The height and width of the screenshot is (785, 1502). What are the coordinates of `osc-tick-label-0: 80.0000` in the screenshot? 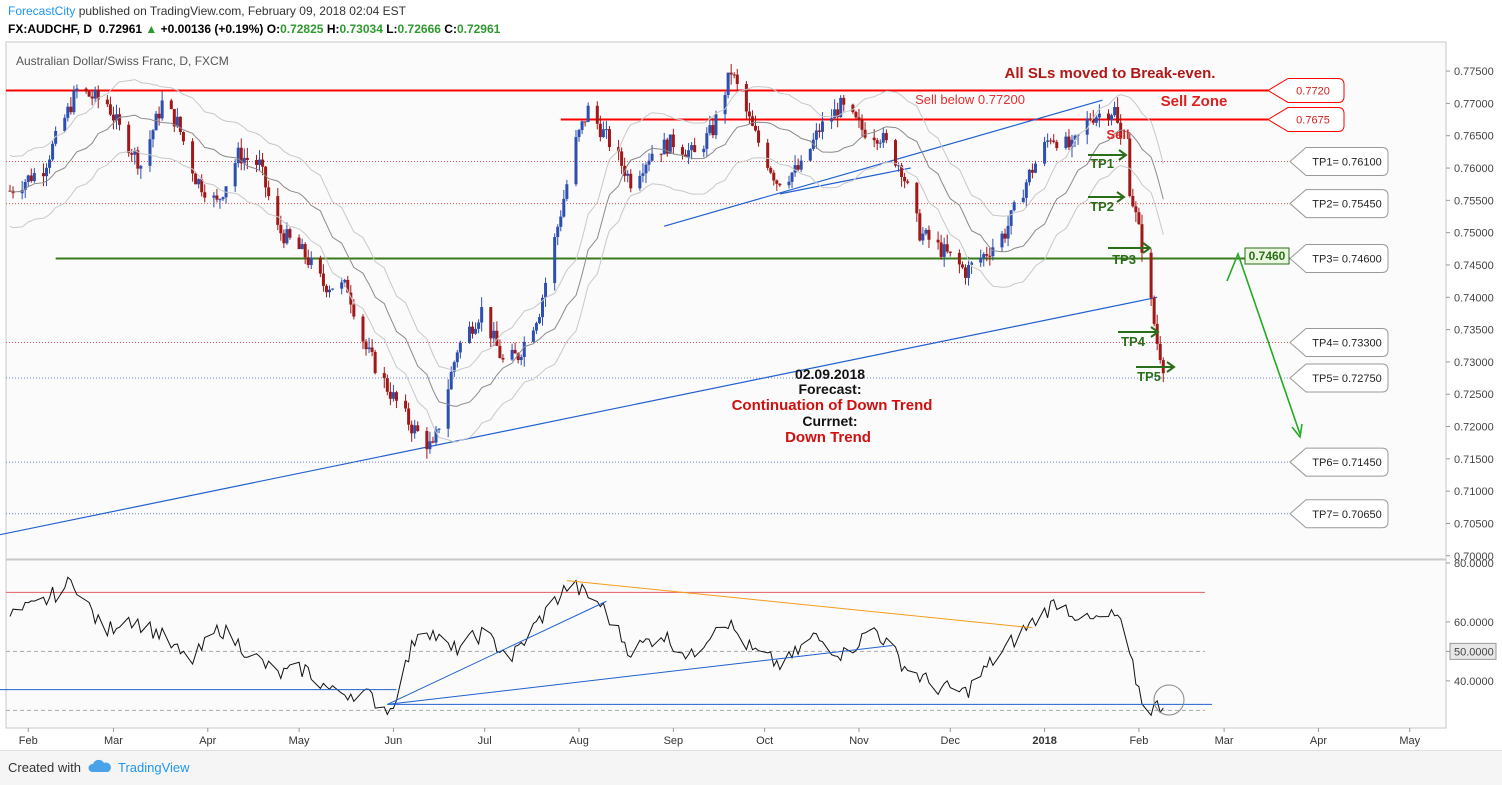 It's located at (1474, 564).